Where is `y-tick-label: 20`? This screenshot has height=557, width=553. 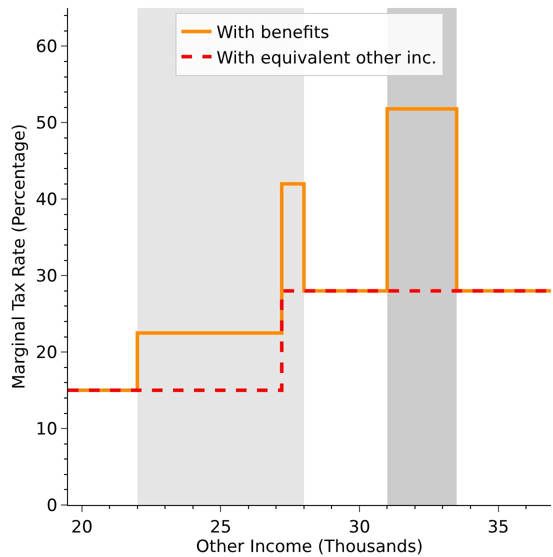
y-tick-label: 20 is located at coordinates (47, 353).